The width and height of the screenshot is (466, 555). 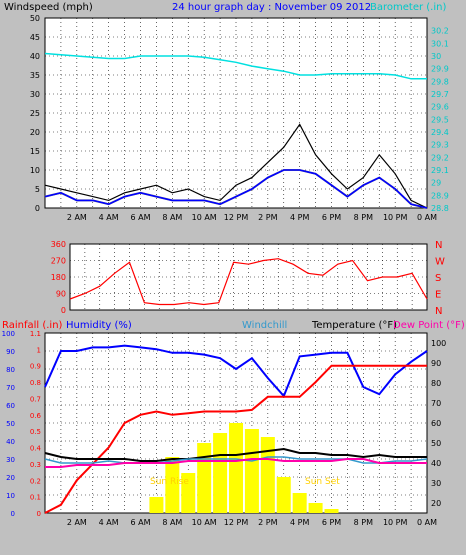 What do you see at coordinates (236, 460) in the screenshot?
I see `windchill-series` at bounding box center [236, 460].